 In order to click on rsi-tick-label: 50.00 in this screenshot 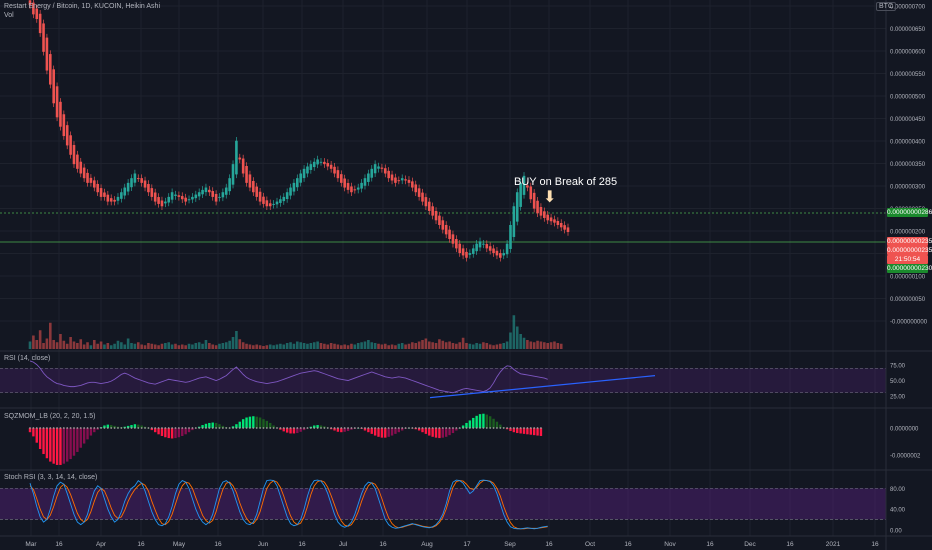, I will do `click(898, 382)`.